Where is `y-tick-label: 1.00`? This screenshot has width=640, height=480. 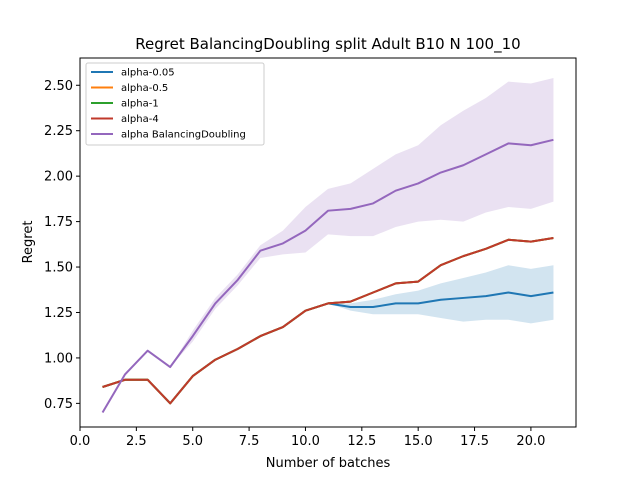 y-tick-label: 1.00 is located at coordinates (58, 358).